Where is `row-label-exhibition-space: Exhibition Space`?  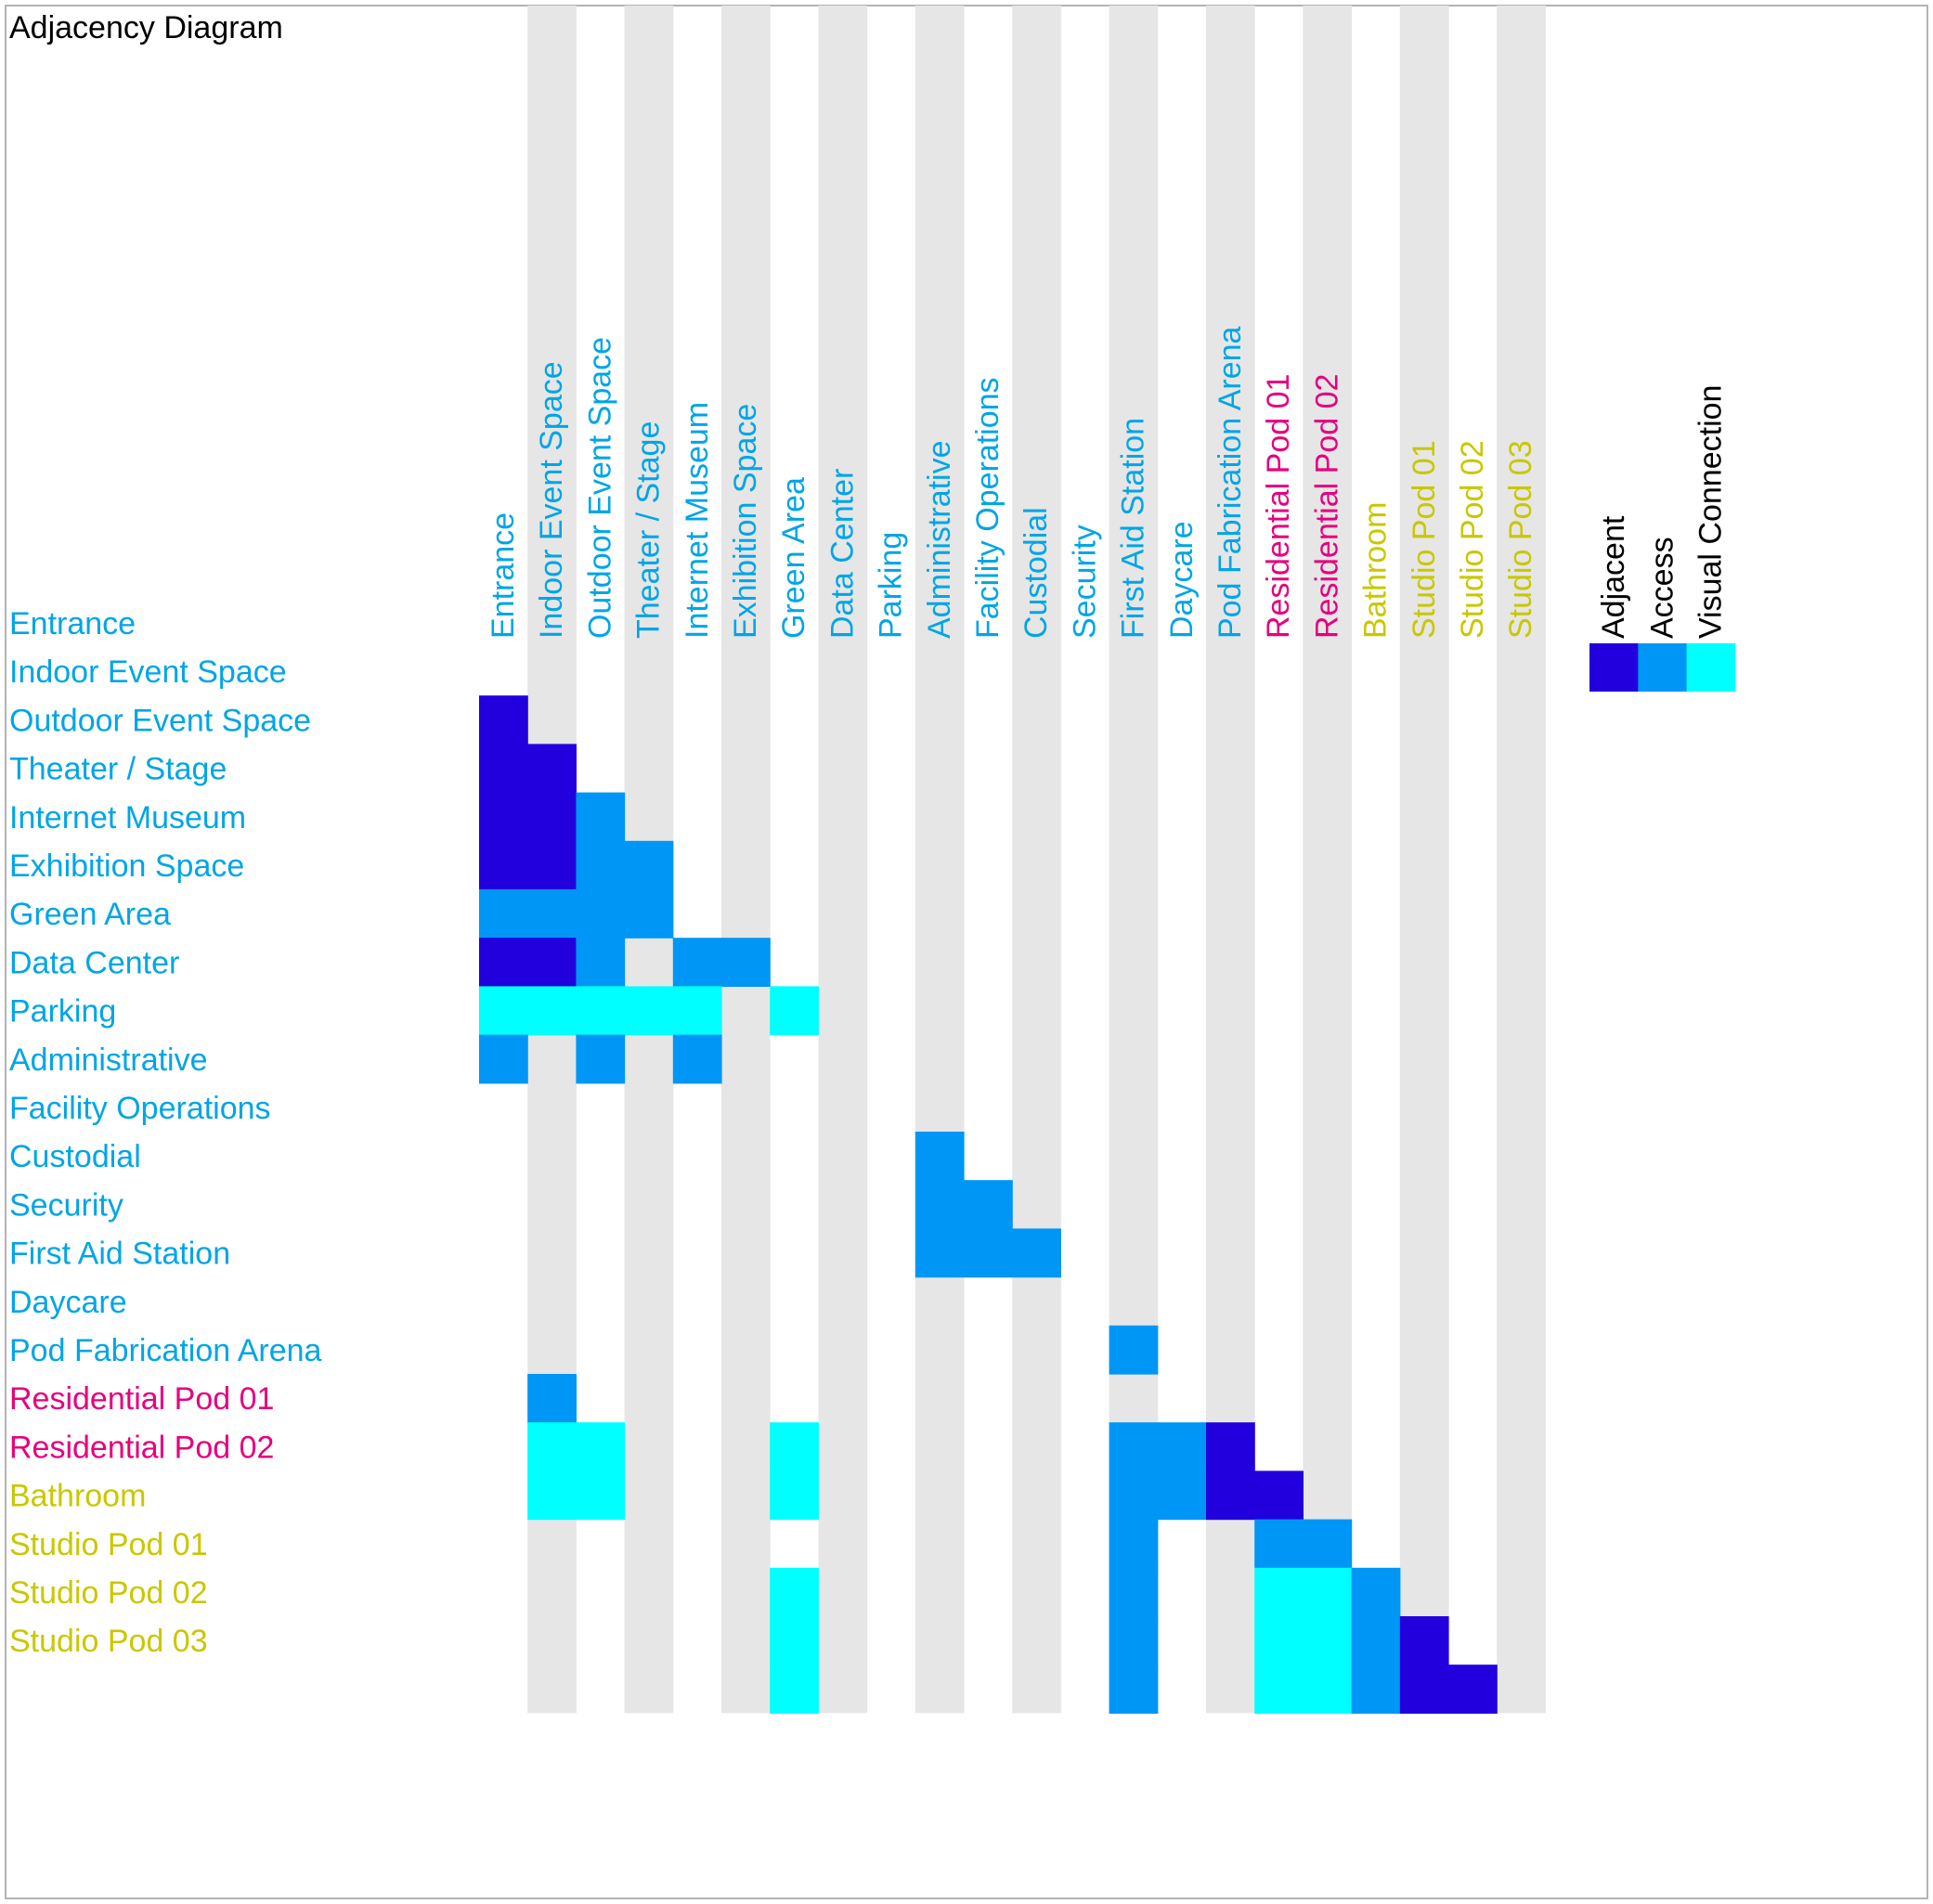
row-label-exhibition-space: Exhibition Space is located at coordinates (127, 866).